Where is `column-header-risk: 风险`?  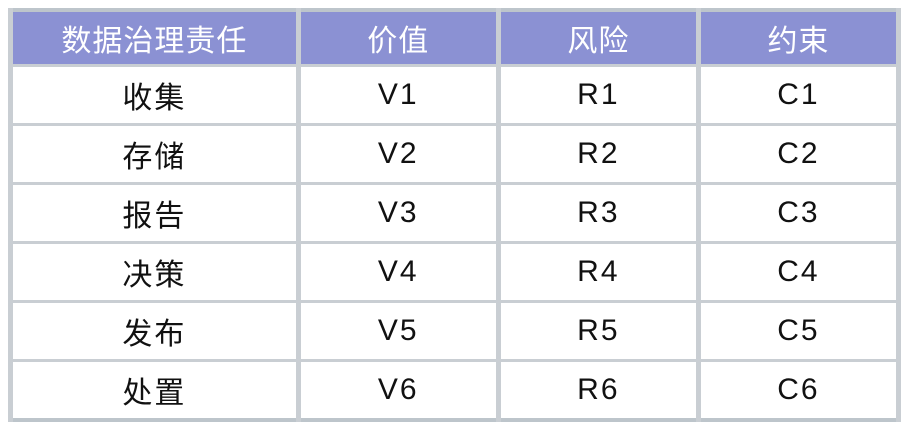 column-header-risk: 风险 is located at coordinates (598, 37).